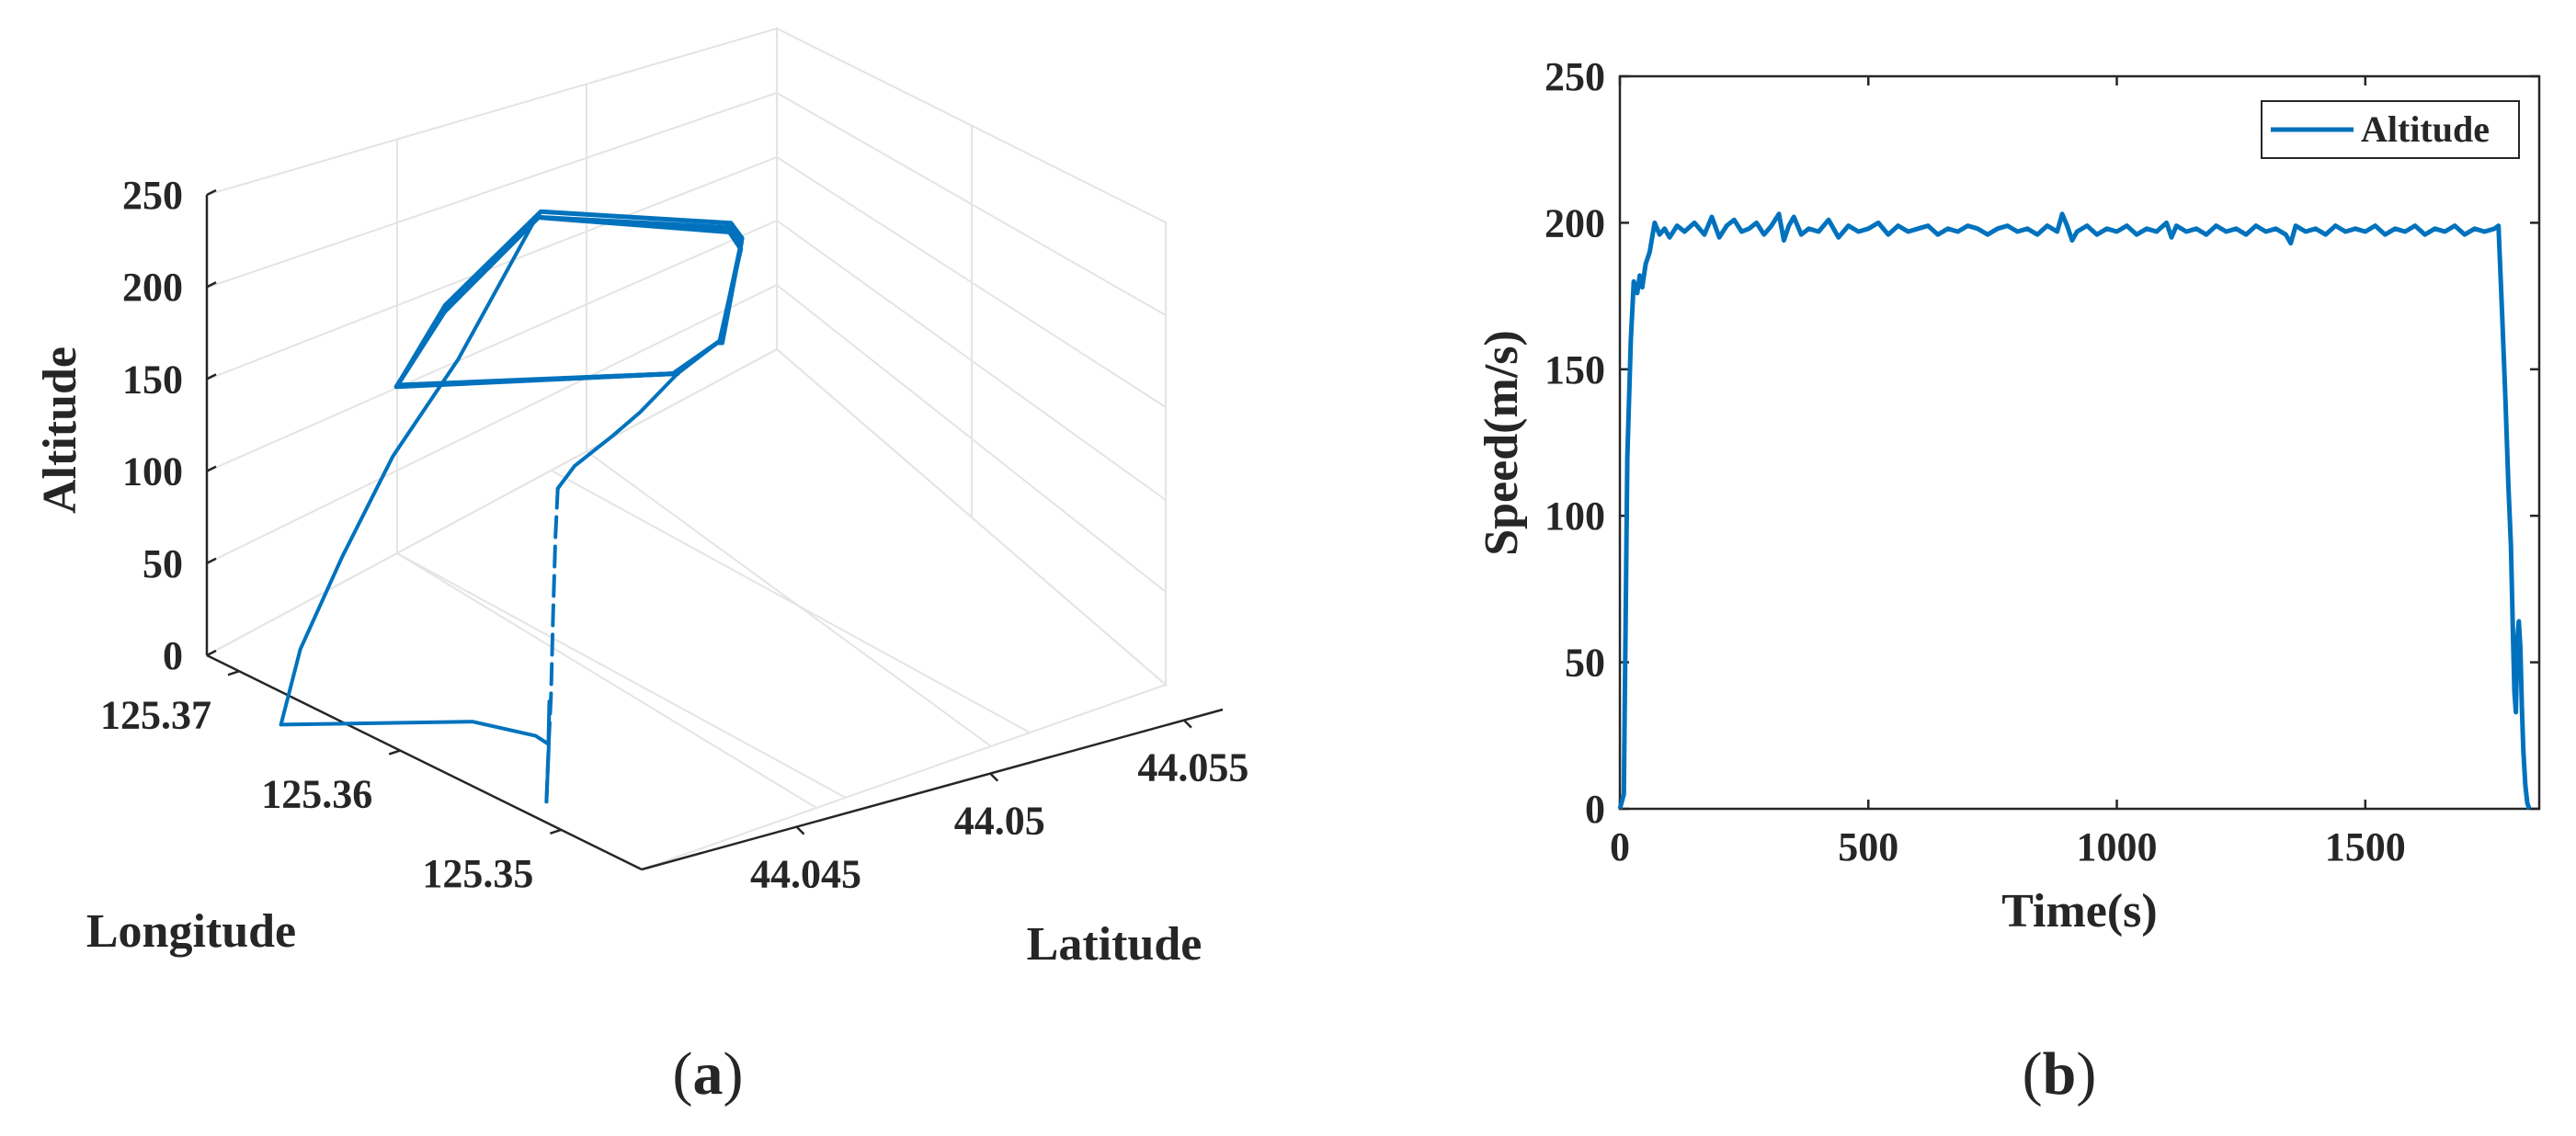  Describe the element at coordinates (152, 195) in the screenshot. I see `altitude-tick-label: 250` at that location.